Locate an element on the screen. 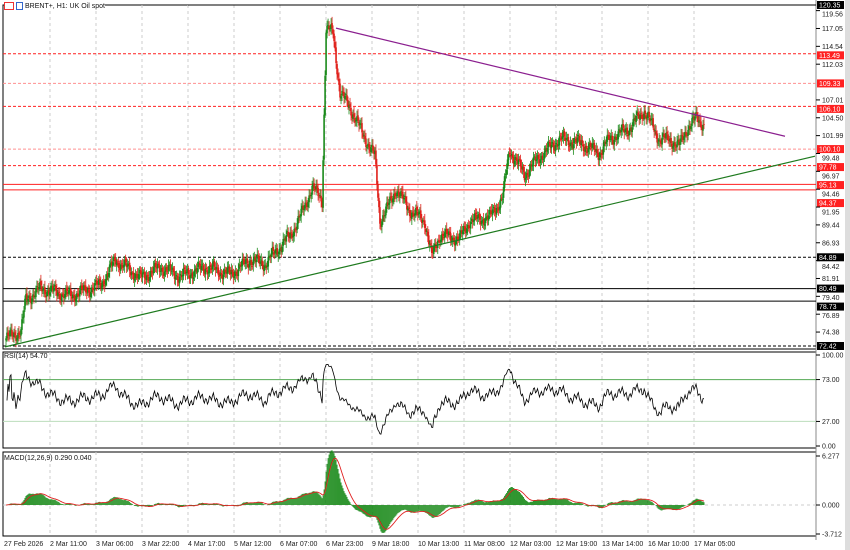 This screenshot has height=550, width=850. price-level-label: 120.35 is located at coordinates (830, 6).